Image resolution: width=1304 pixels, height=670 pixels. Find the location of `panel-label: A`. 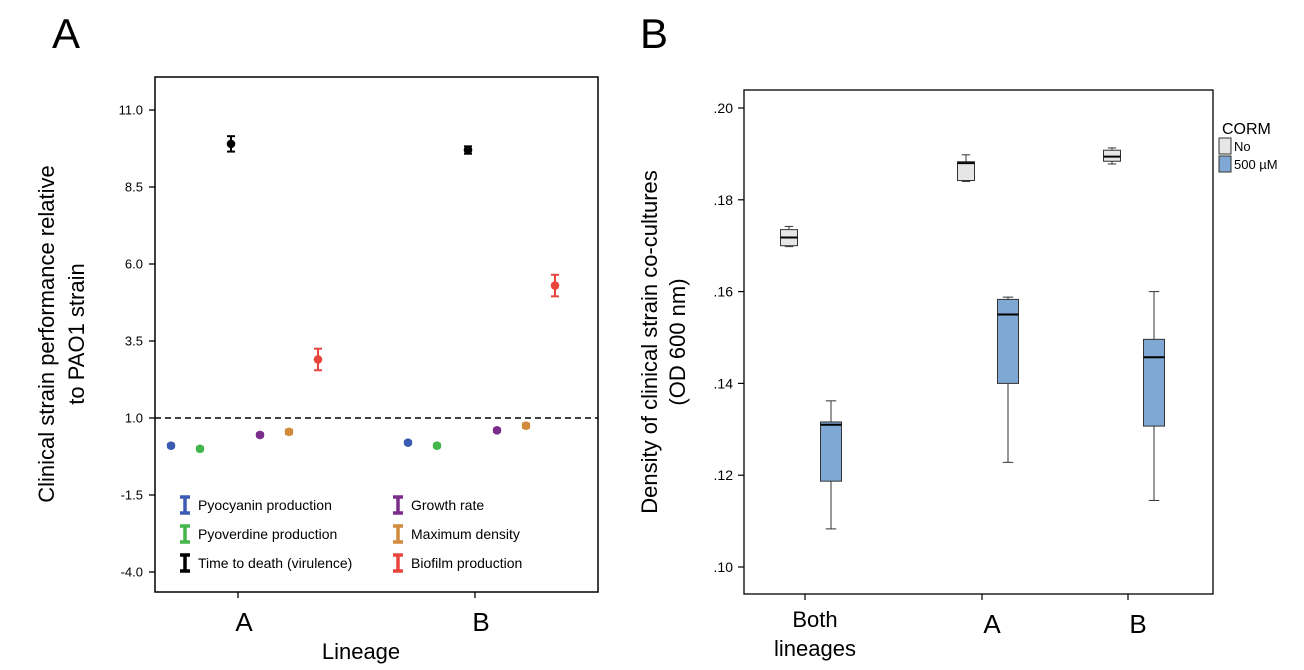

panel-label: A is located at coordinates (66, 33).